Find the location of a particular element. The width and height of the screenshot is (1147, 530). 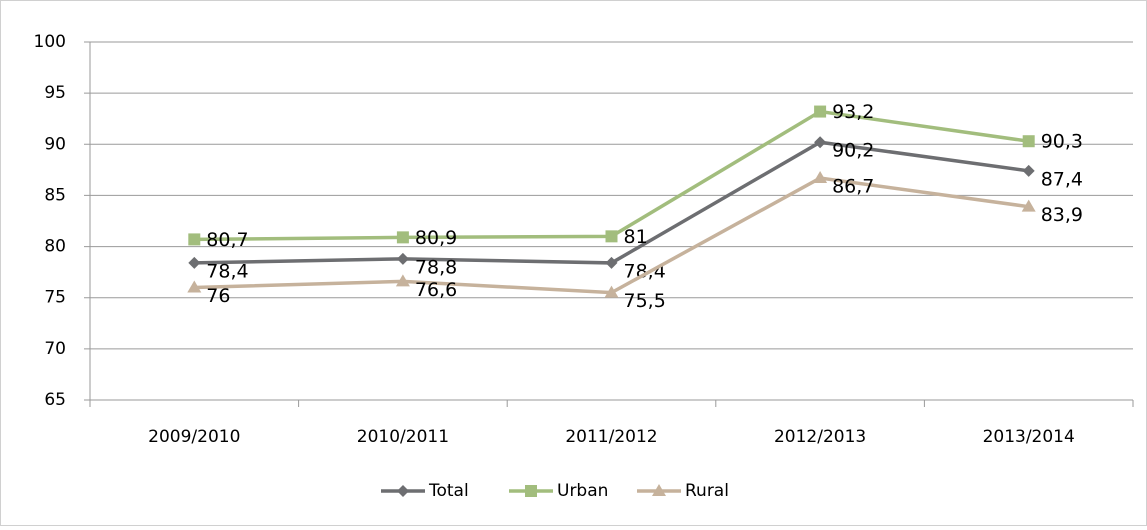

y-tick-label: 75 is located at coordinates (55, 298).